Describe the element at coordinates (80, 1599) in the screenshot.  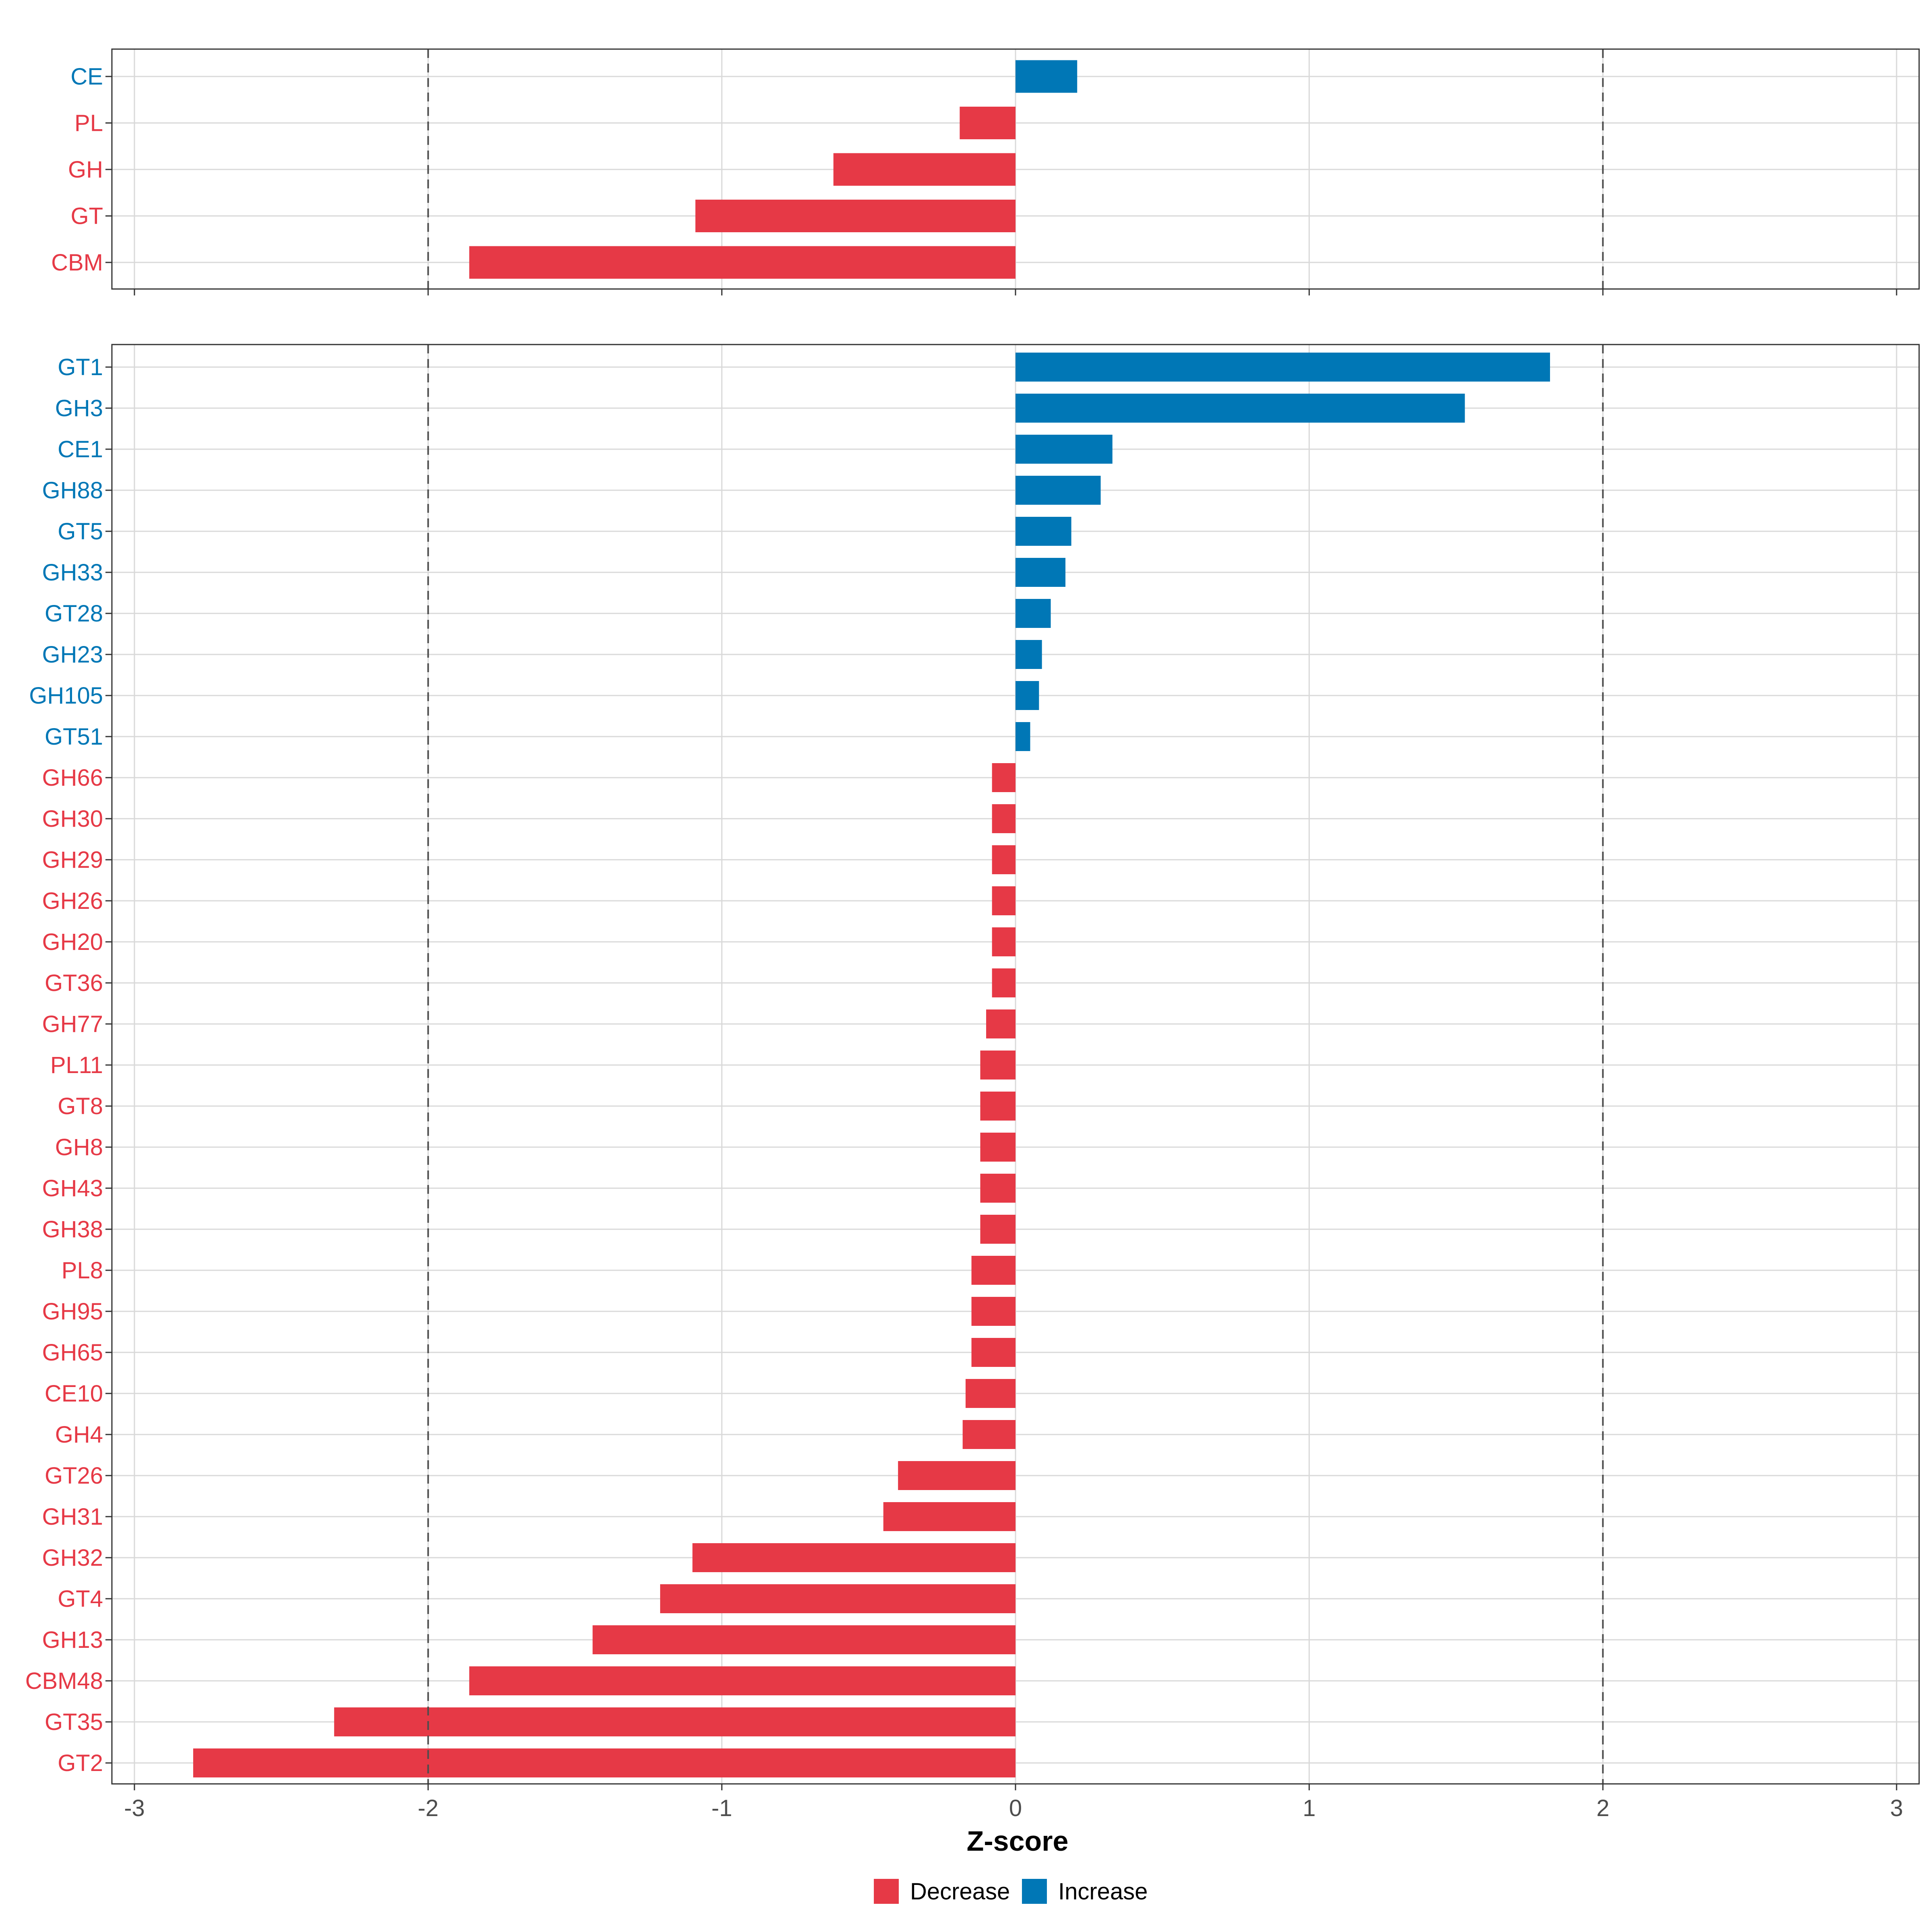
I see `category-label: GT4` at that location.